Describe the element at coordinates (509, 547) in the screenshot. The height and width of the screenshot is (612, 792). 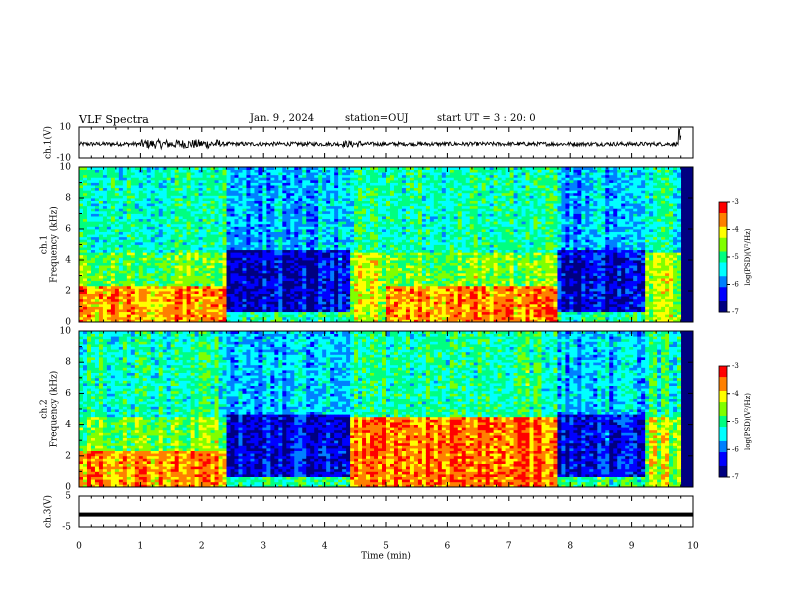
I see `xtick-label-7: 7` at that location.